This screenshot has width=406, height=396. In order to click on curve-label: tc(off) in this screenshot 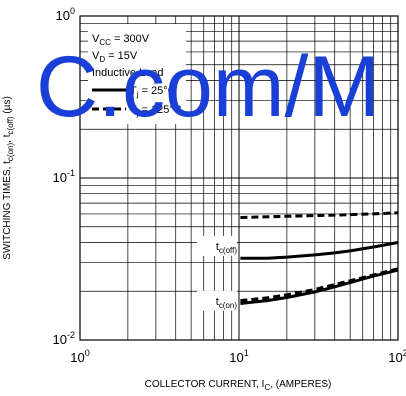, I will do `click(226, 248)`.